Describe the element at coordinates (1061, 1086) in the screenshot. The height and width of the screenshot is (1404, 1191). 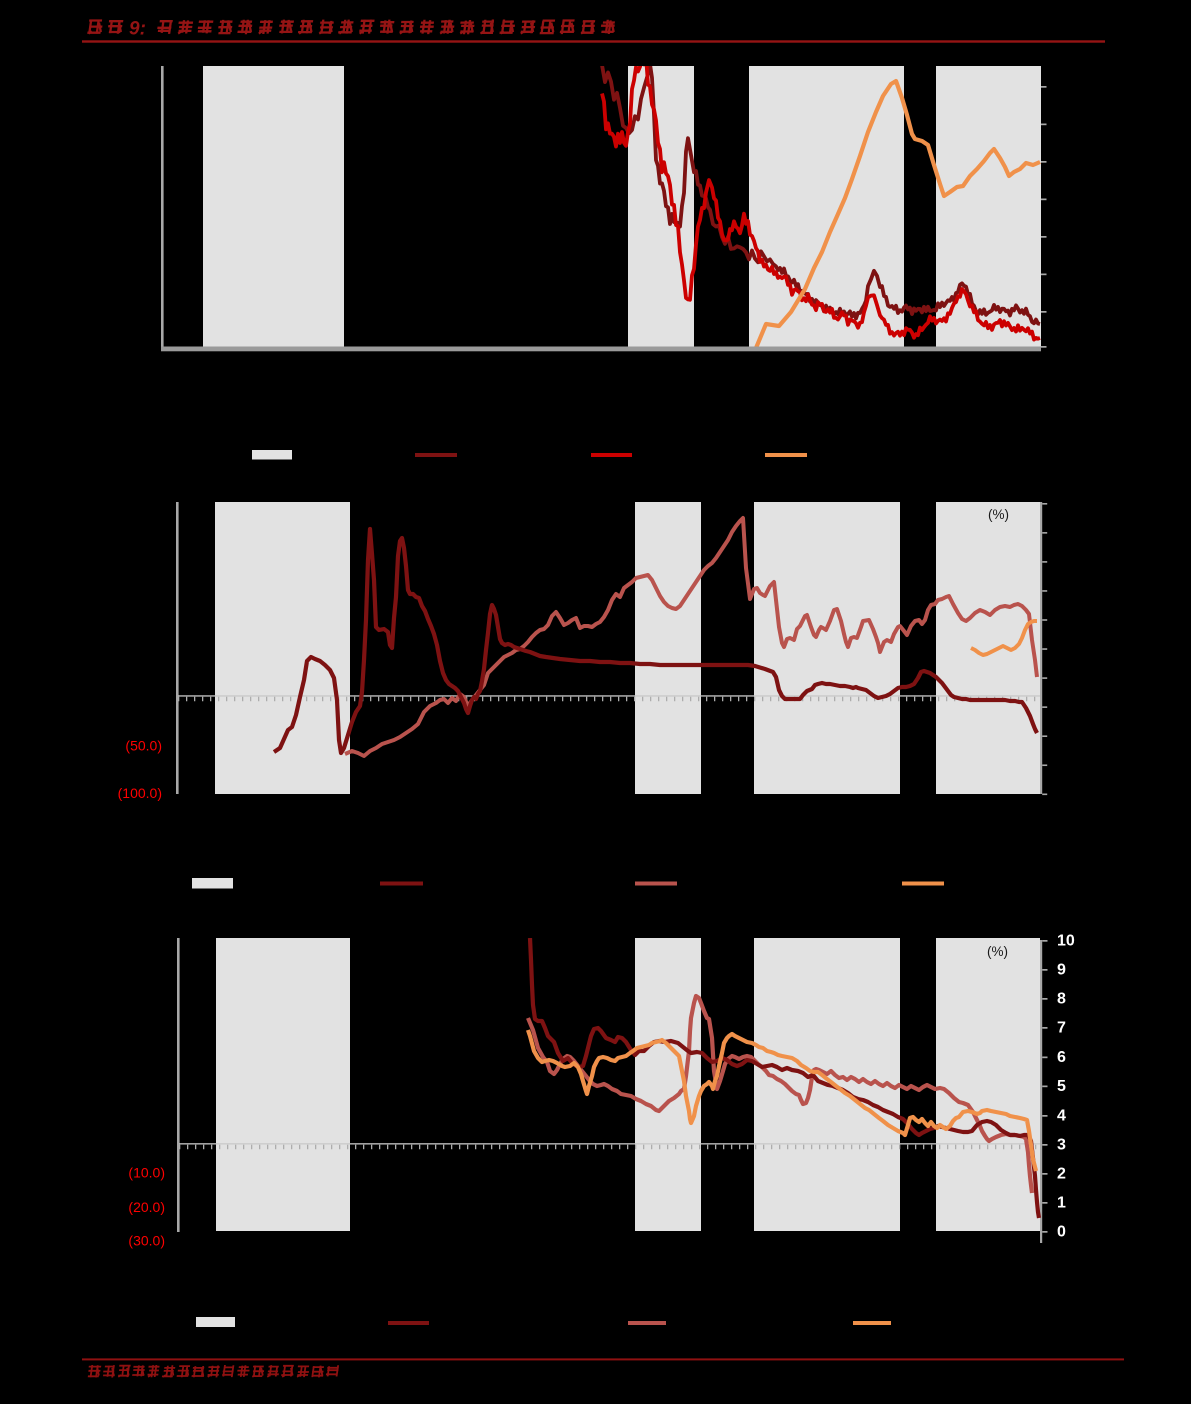
I see `svg-text: 5` at that location.